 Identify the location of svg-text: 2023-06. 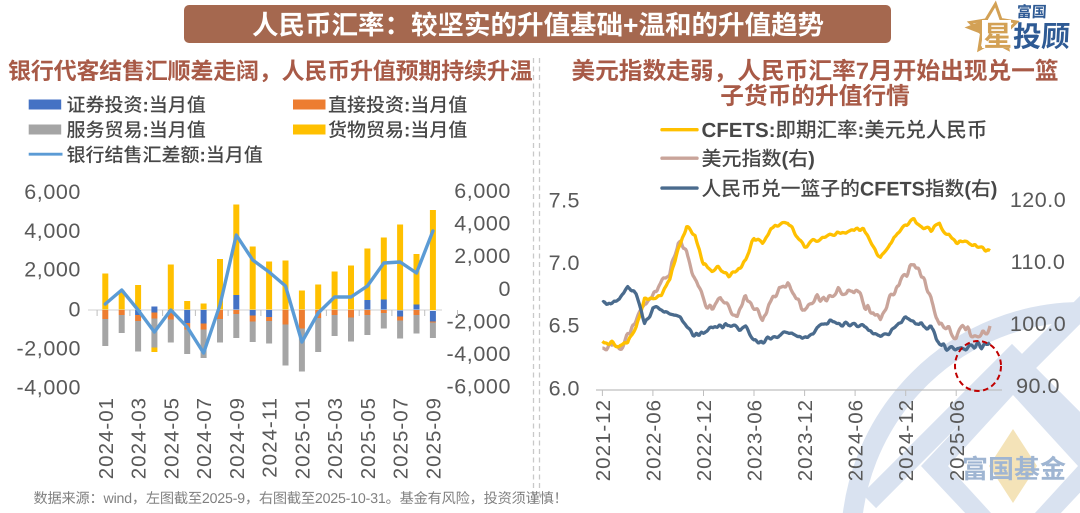
(755, 440).